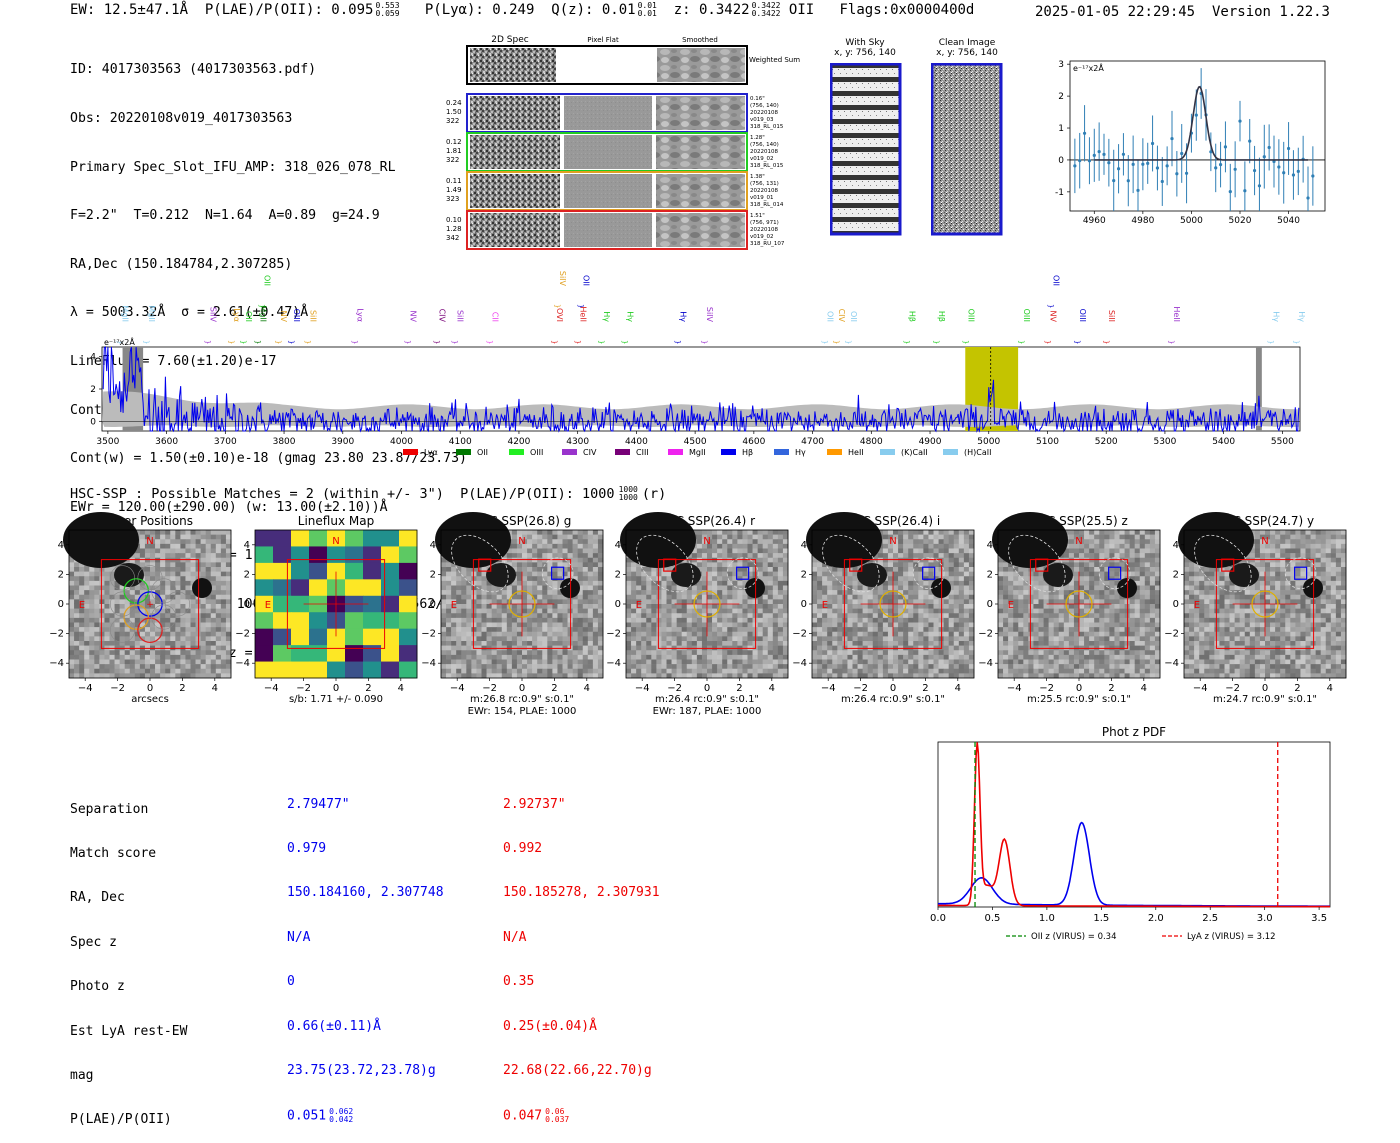 Image resolution: width=1400 pixels, height=1143 pixels. What do you see at coordinates (554, 688) in the screenshot?
I see `x-tick-label: 2` at bounding box center [554, 688].